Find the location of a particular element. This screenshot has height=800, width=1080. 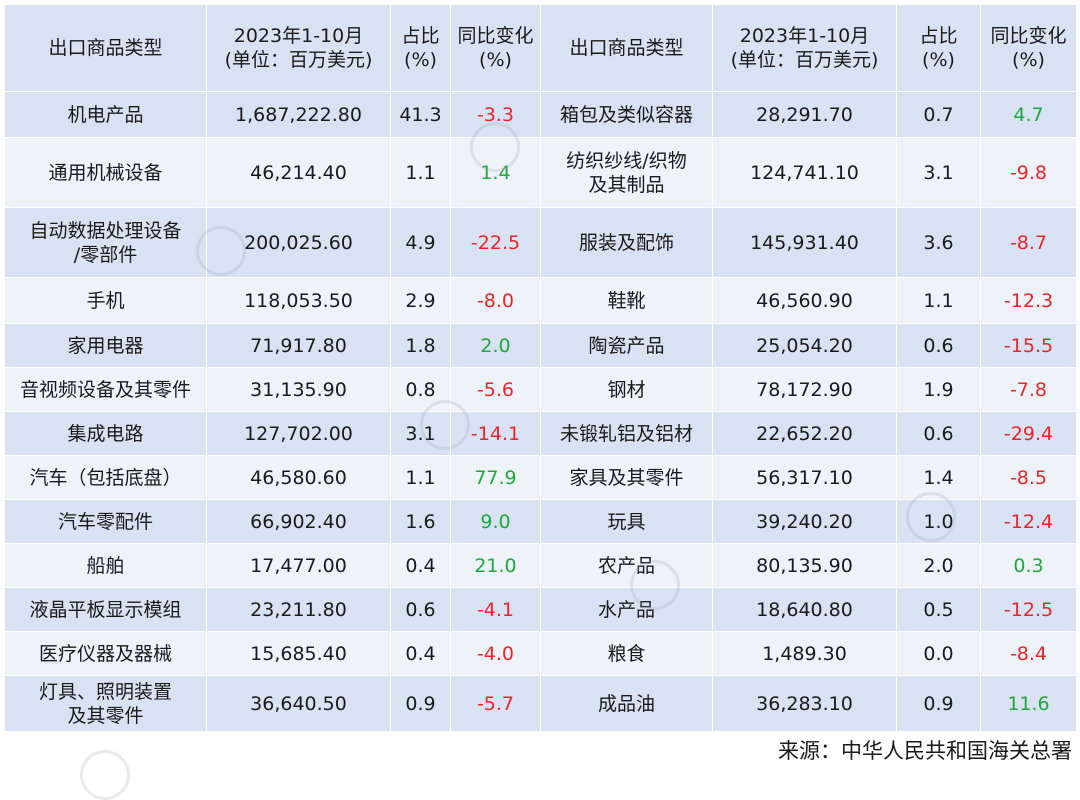

export-value-right: 18,640.80 is located at coordinates (804, 609).